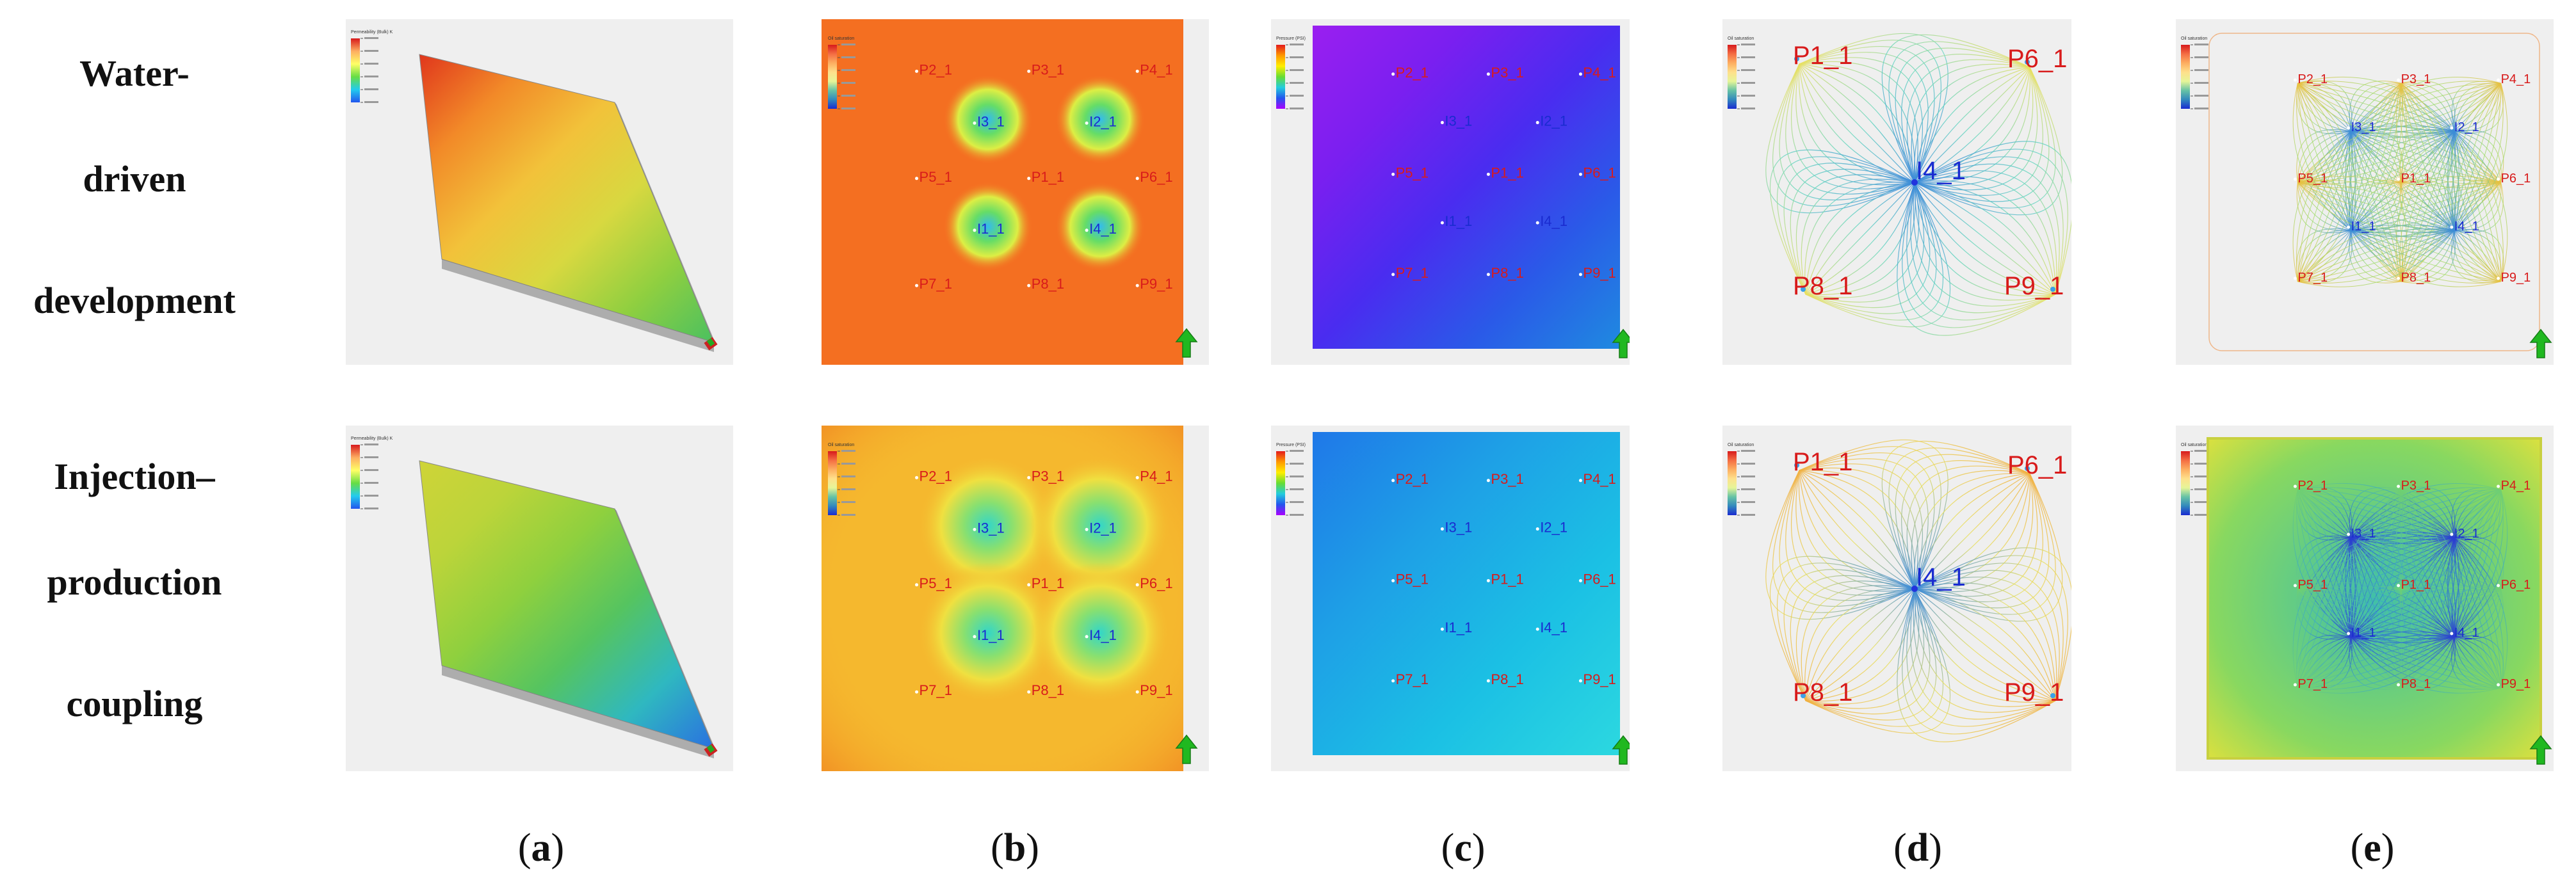 The height and width of the screenshot is (887, 2576). I want to click on legend-title: Pressure (PSI), so click(1291, 38).